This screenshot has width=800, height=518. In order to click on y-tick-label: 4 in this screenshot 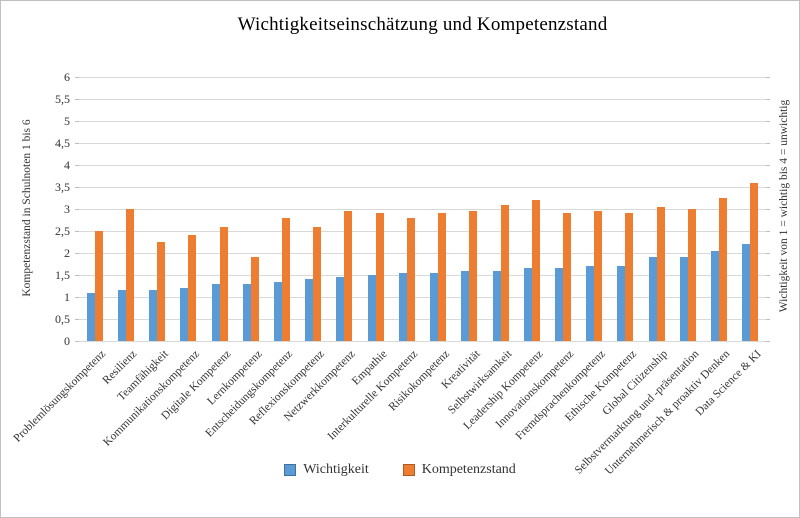, I will do `click(67, 165)`.